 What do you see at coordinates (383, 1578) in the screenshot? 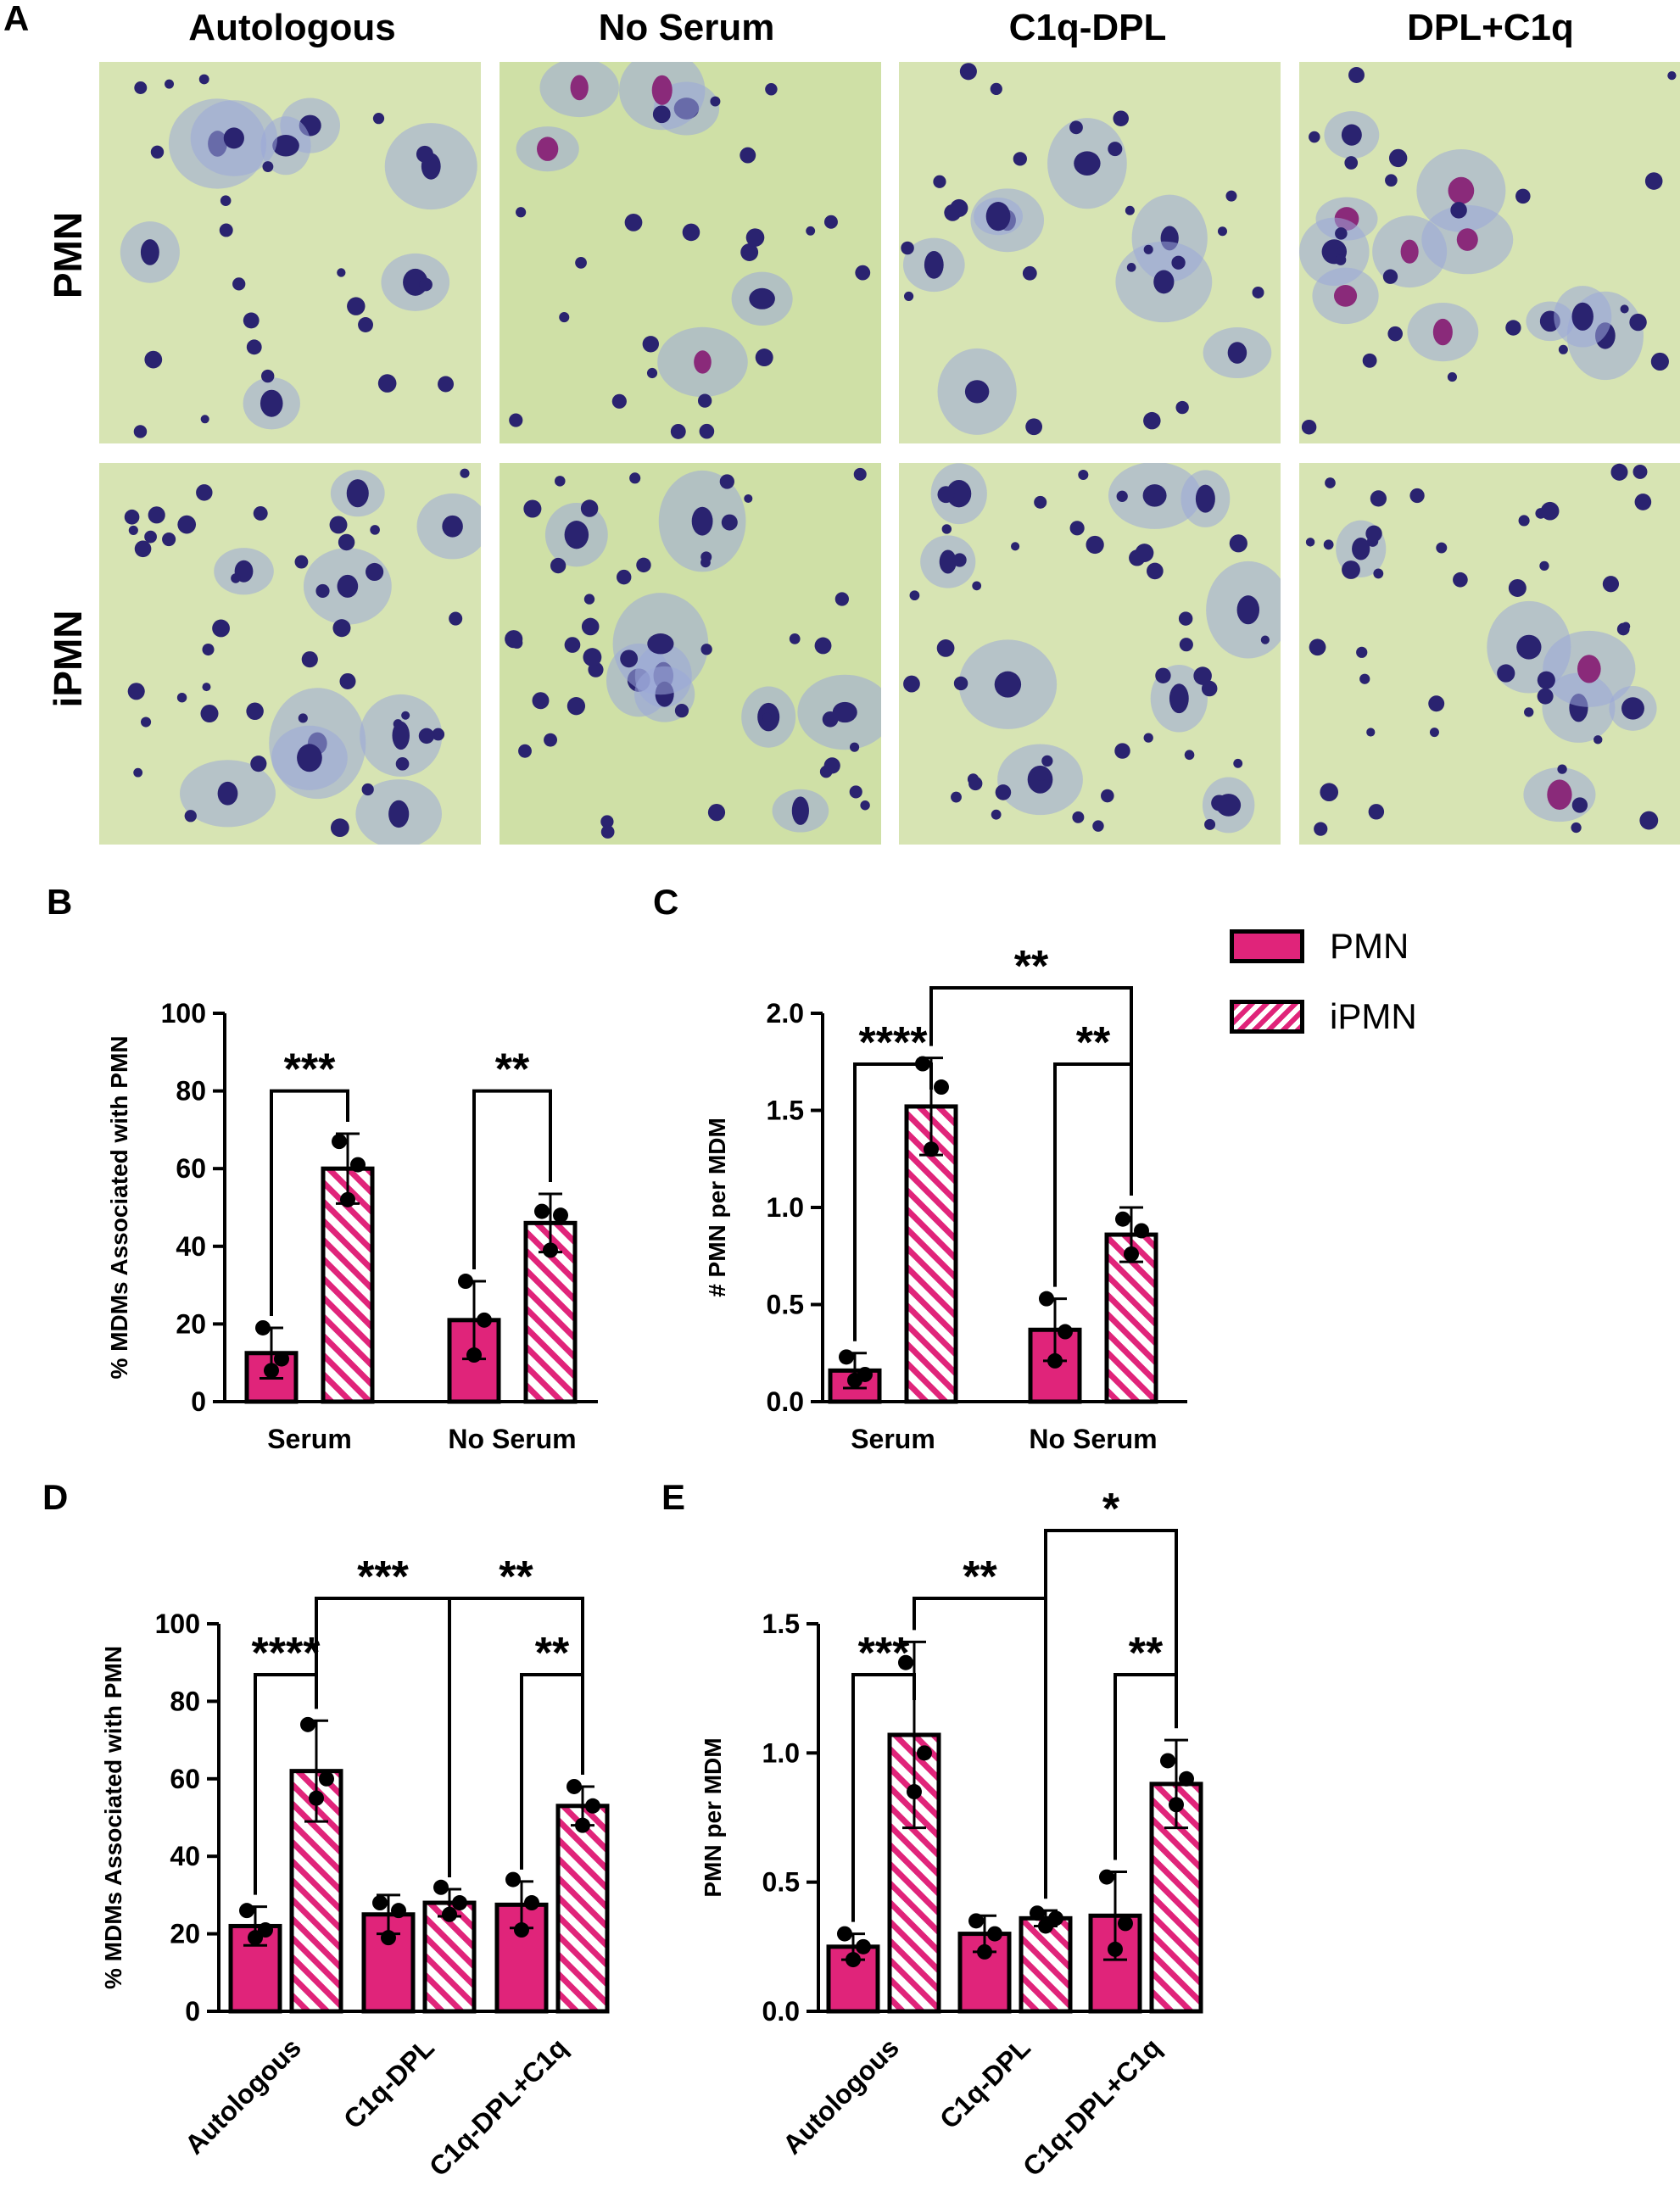
I see `significance-label: ***` at bounding box center [383, 1578].